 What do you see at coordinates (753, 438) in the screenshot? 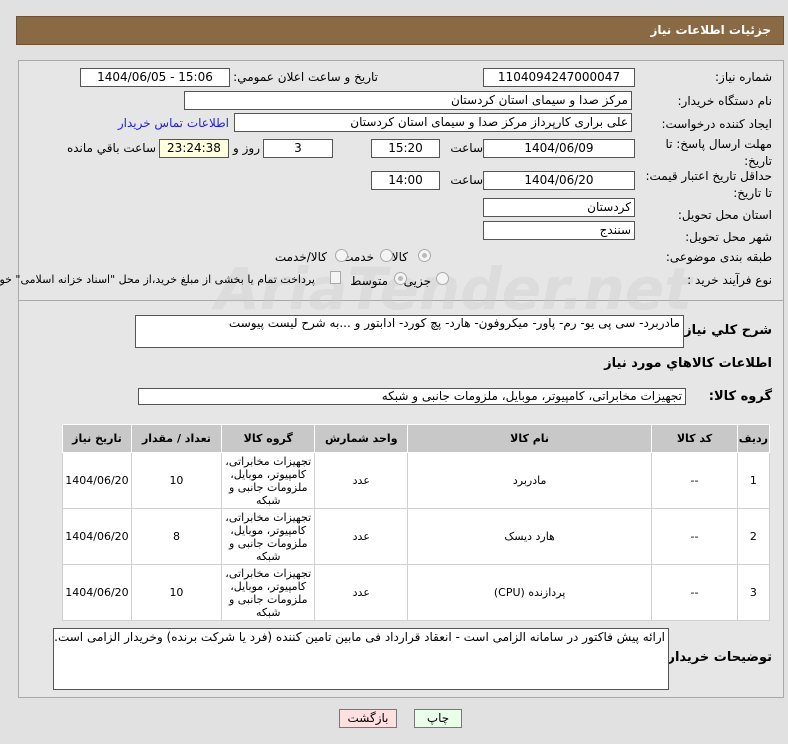
I see `col-index: ردیف` at bounding box center [753, 438].